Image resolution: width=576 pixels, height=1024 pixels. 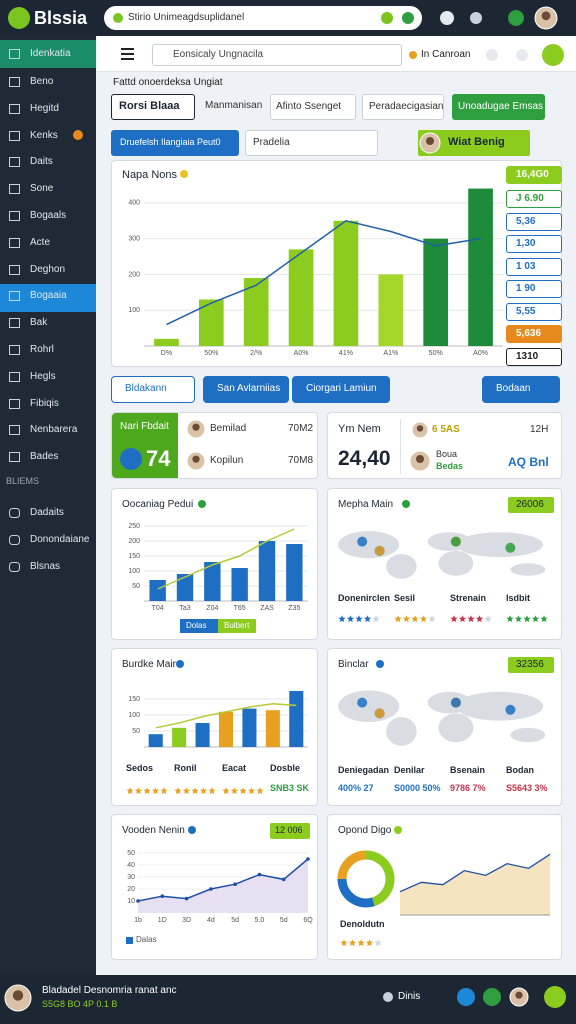 What do you see at coordinates (175, 143) in the screenshot?
I see `tab` at bounding box center [175, 143].